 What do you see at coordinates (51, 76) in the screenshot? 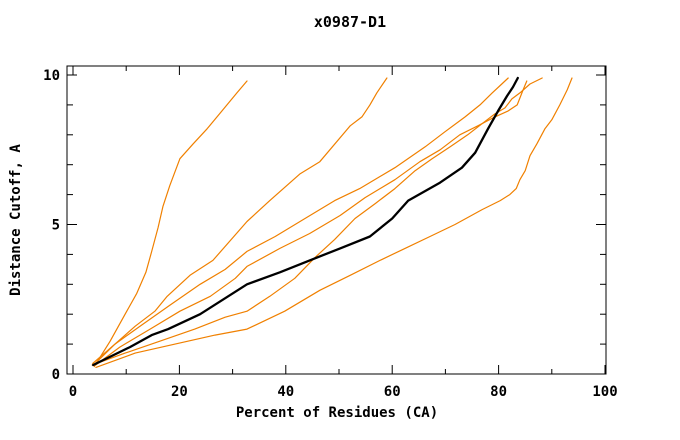
I see `y-tick-label: 10` at bounding box center [51, 76].